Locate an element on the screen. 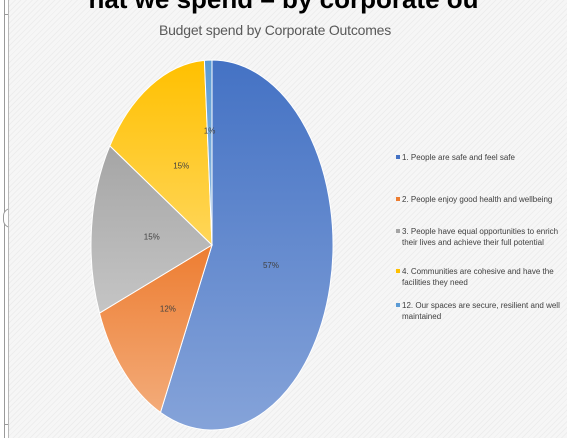  legend-item: 1. People are safe and feel safe is located at coordinates (481, 157).